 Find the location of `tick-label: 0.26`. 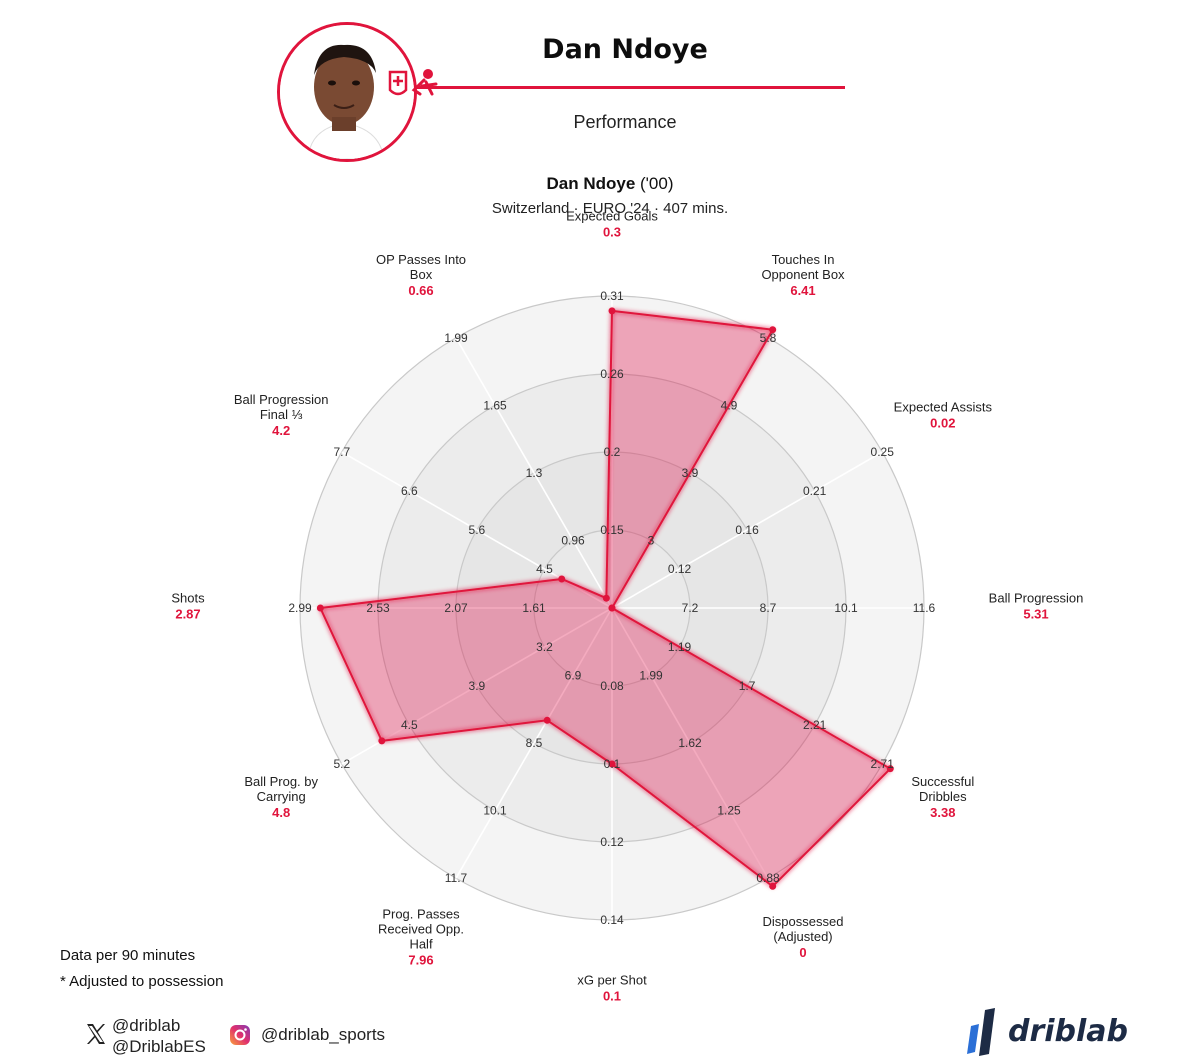

tick-label: 0.26 is located at coordinates (612, 374).